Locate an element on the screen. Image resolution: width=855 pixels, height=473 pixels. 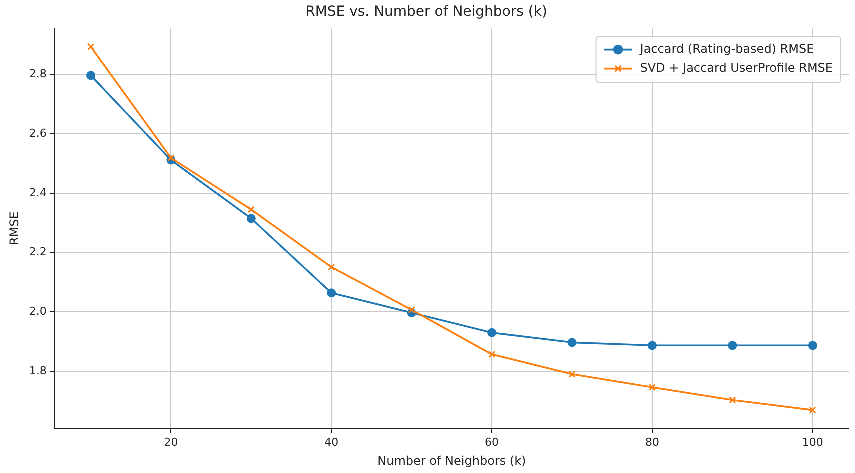
y-tick-label: 2.0 is located at coordinates (38, 311).